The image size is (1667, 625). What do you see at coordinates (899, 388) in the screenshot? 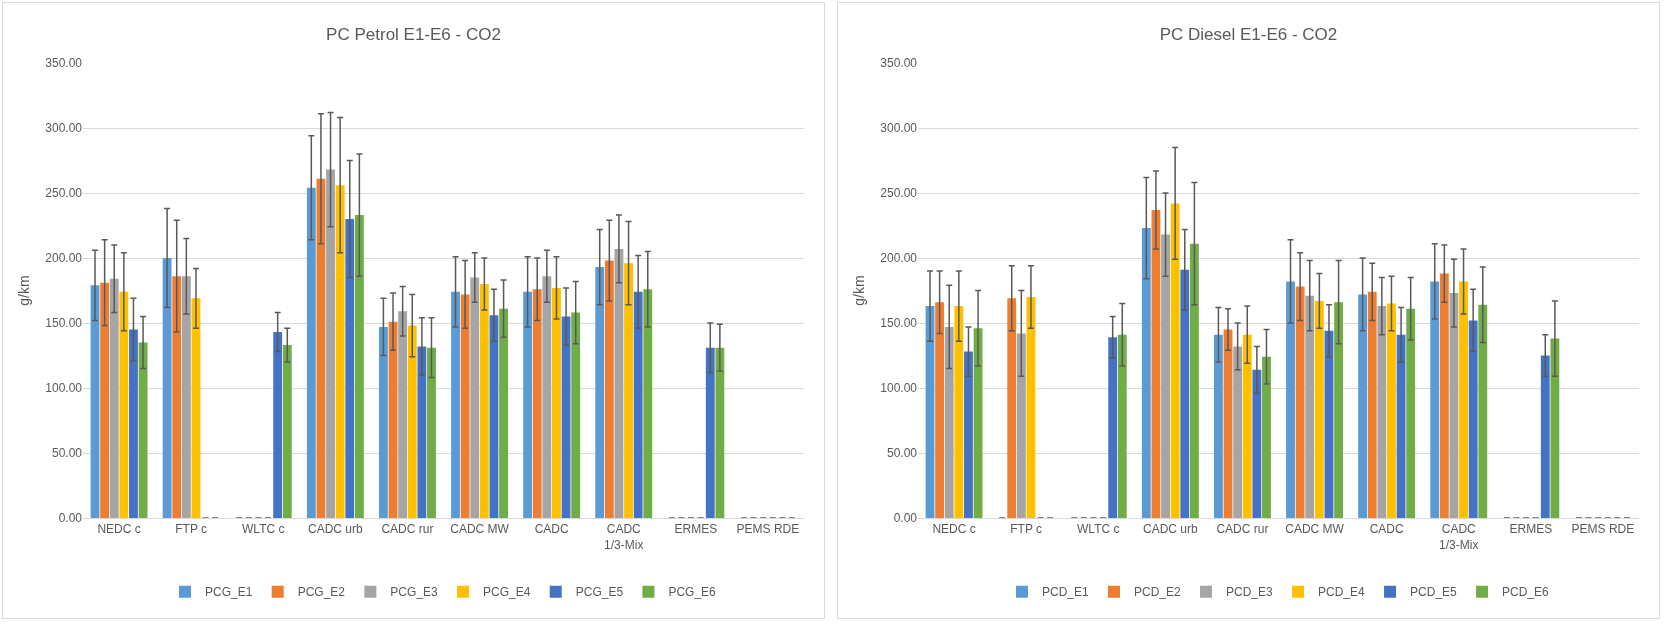
I see `y-tick-label: 100.00` at bounding box center [899, 388].